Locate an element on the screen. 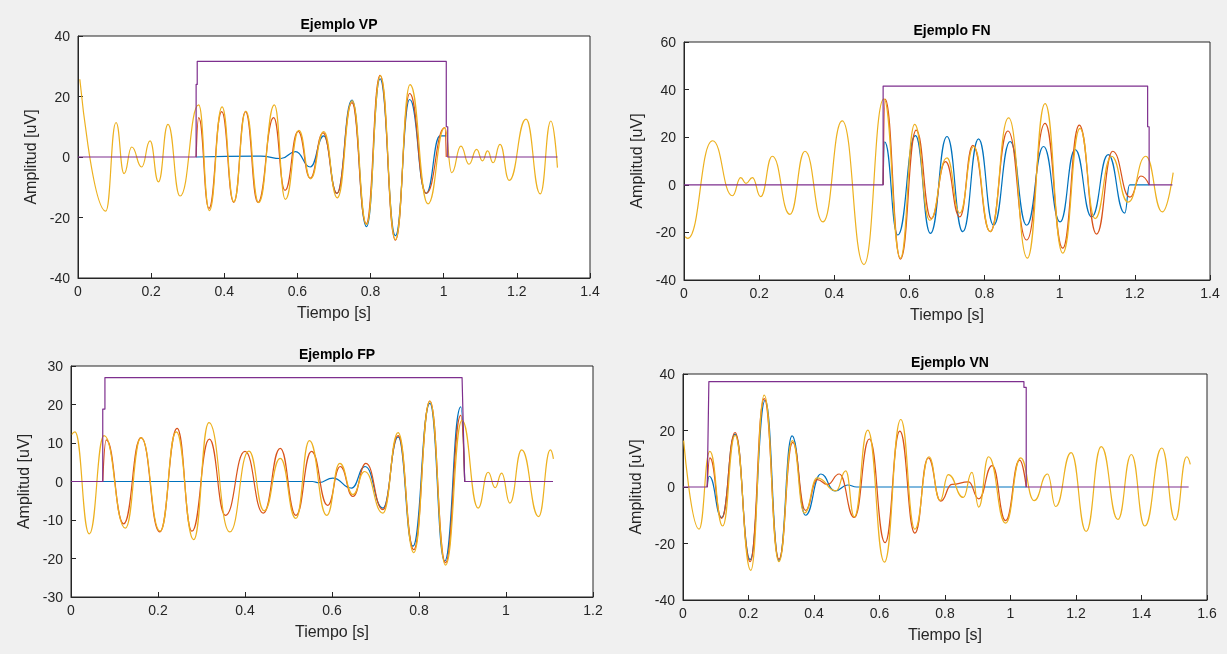  y-tick-label: -10 is located at coordinates (53, 520).